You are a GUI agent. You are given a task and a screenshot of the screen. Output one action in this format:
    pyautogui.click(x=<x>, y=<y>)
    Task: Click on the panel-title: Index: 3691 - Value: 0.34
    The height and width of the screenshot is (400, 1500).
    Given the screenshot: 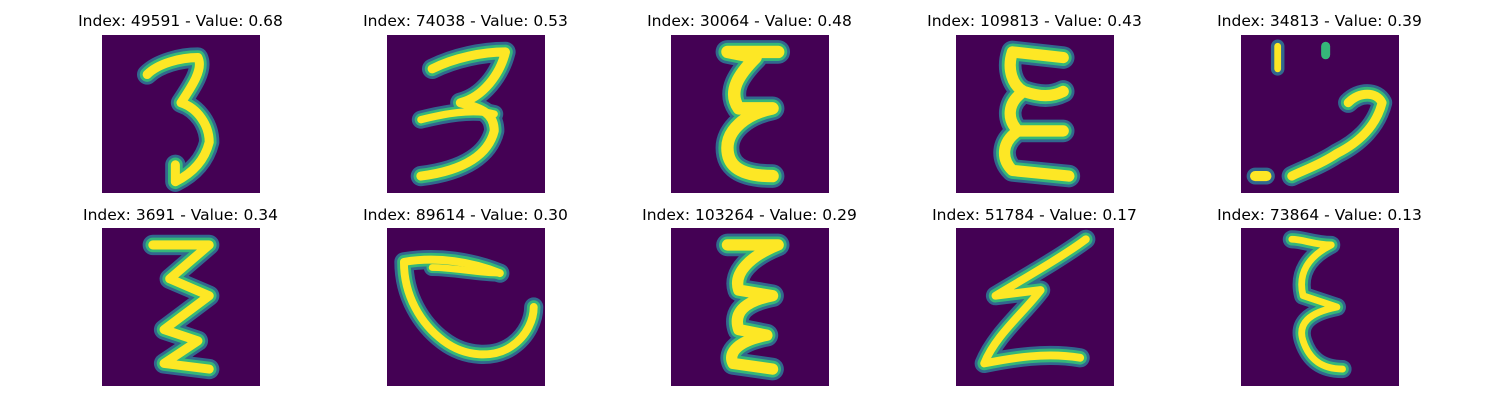 What is the action you would take?
    pyautogui.click(x=180, y=215)
    